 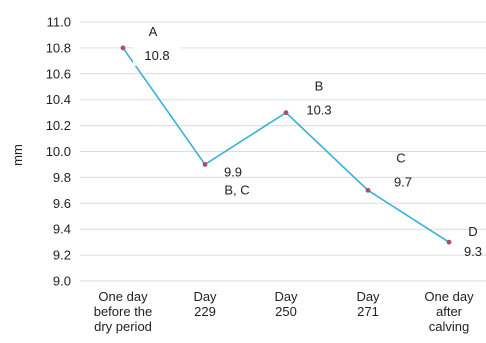 I want to click on x-category-label-line: 250, so click(x=286, y=311).